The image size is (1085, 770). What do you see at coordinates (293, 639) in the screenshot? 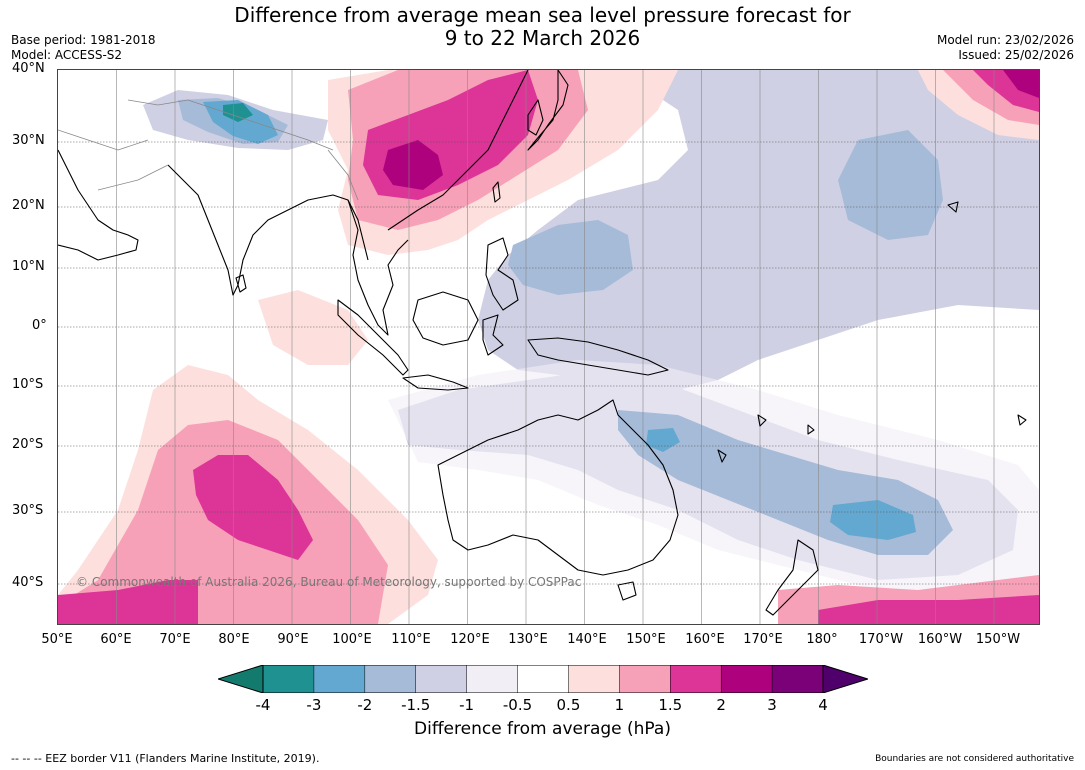
I see `lon-label-90e: 90°E` at bounding box center [293, 639].